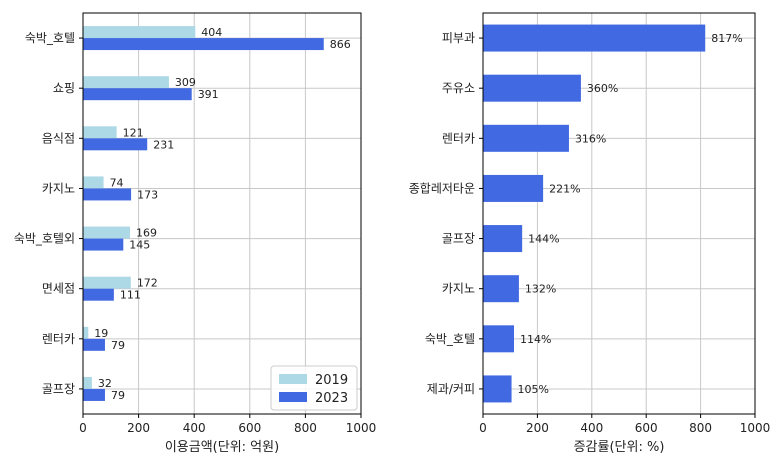  I want to click on category-label: 쇼핑, so click(64, 88).